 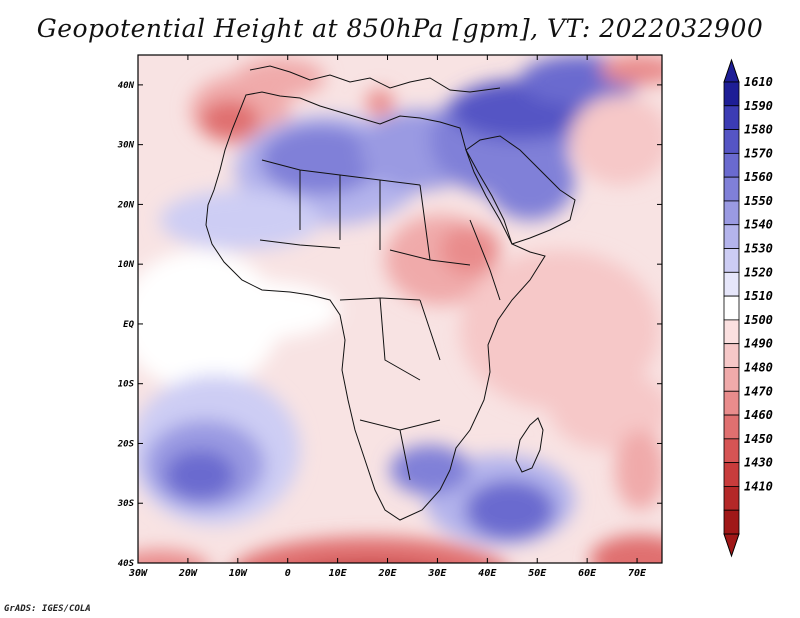 What do you see at coordinates (758, 130) in the screenshot?
I see `colorbar-label: 1580` at bounding box center [758, 130].